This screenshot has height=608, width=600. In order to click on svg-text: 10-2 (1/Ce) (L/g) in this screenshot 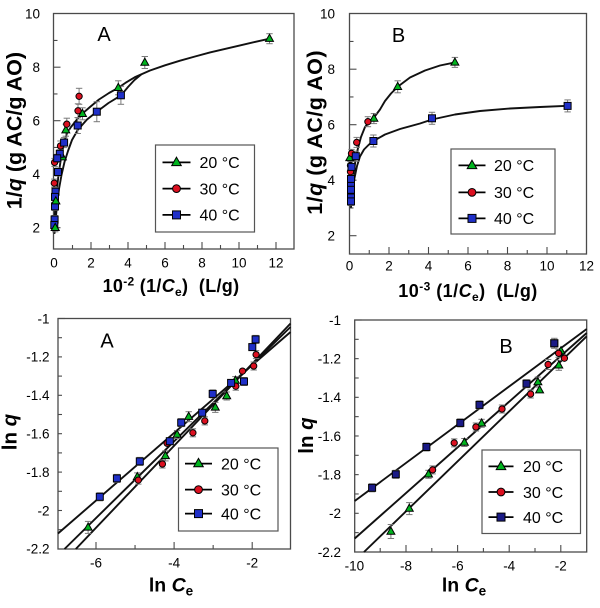, I will do `click(171, 287)`.